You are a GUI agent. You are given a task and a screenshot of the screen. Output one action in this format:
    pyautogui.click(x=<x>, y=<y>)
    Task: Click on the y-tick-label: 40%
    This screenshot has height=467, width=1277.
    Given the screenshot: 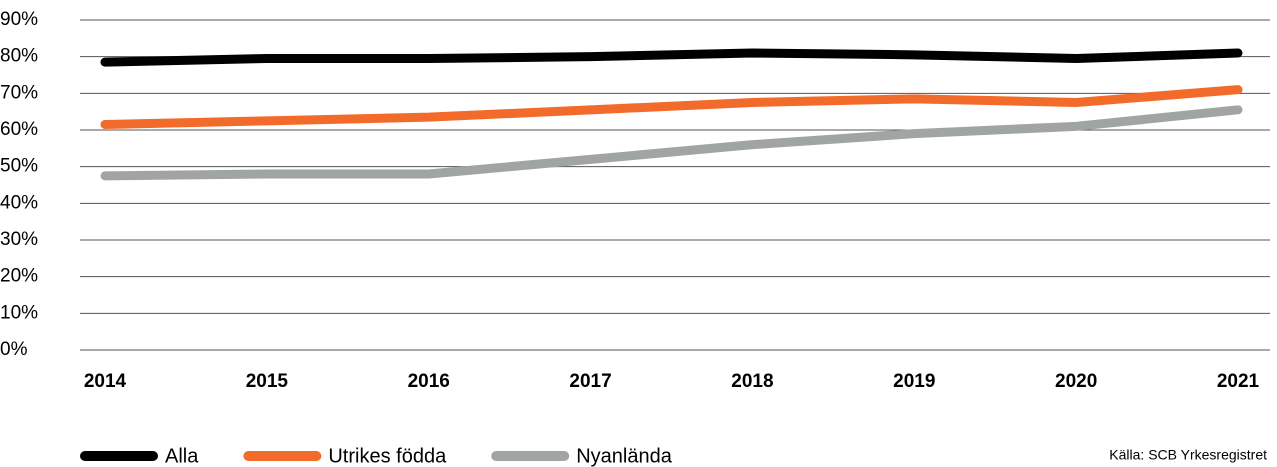 What is the action you would take?
    pyautogui.click(x=19, y=202)
    